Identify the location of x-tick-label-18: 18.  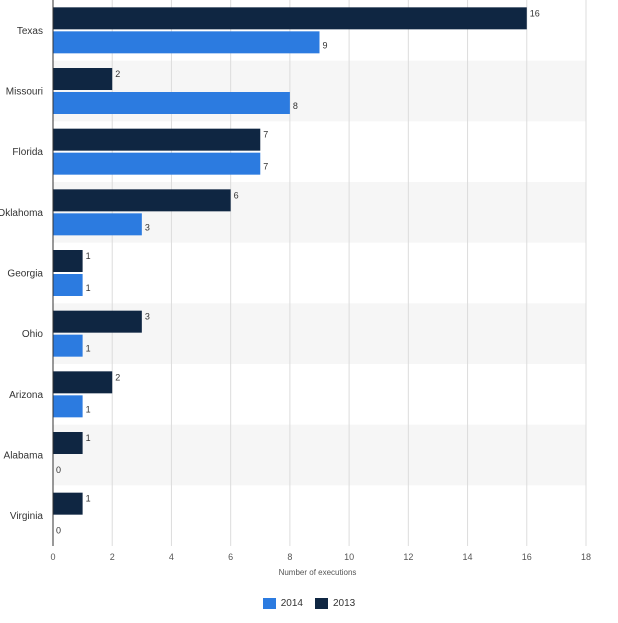
(586, 557).